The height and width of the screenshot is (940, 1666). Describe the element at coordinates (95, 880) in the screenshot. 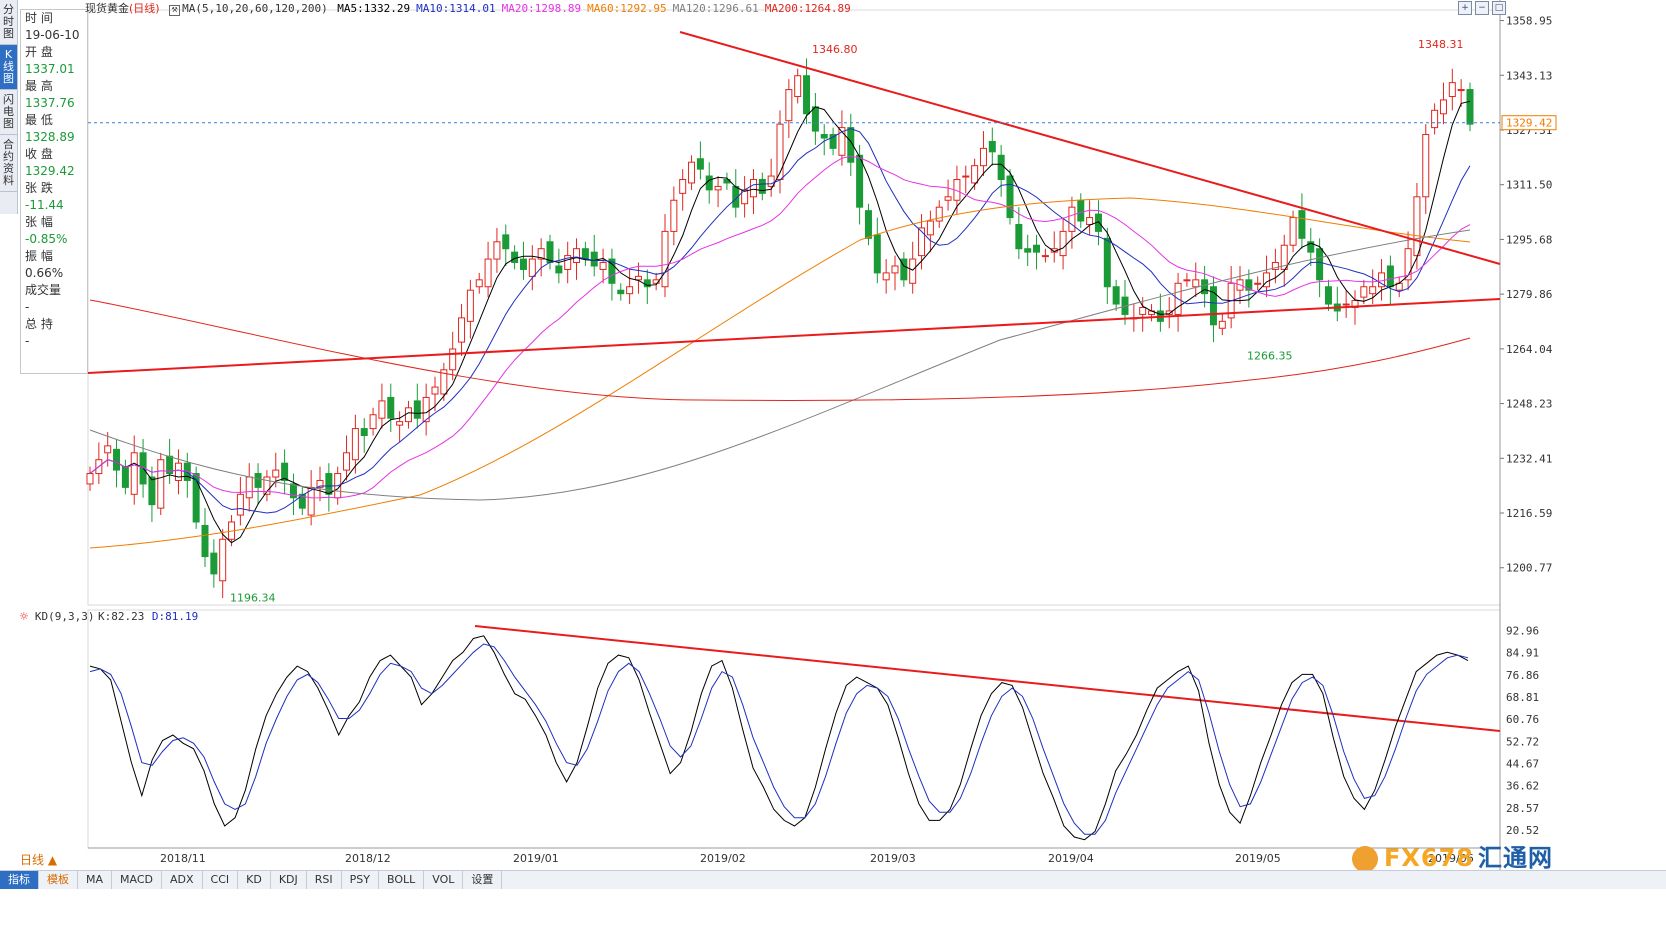

I see `indicator-tab-2: MA` at that location.